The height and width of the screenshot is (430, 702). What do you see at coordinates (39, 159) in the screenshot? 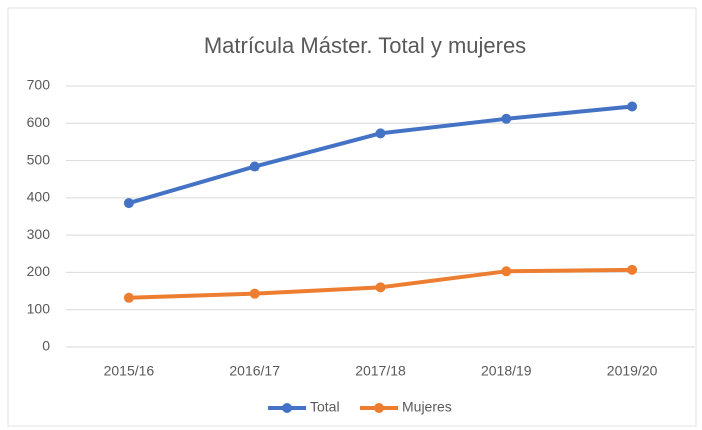
I see `y-tick-label: 500` at bounding box center [39, 159].